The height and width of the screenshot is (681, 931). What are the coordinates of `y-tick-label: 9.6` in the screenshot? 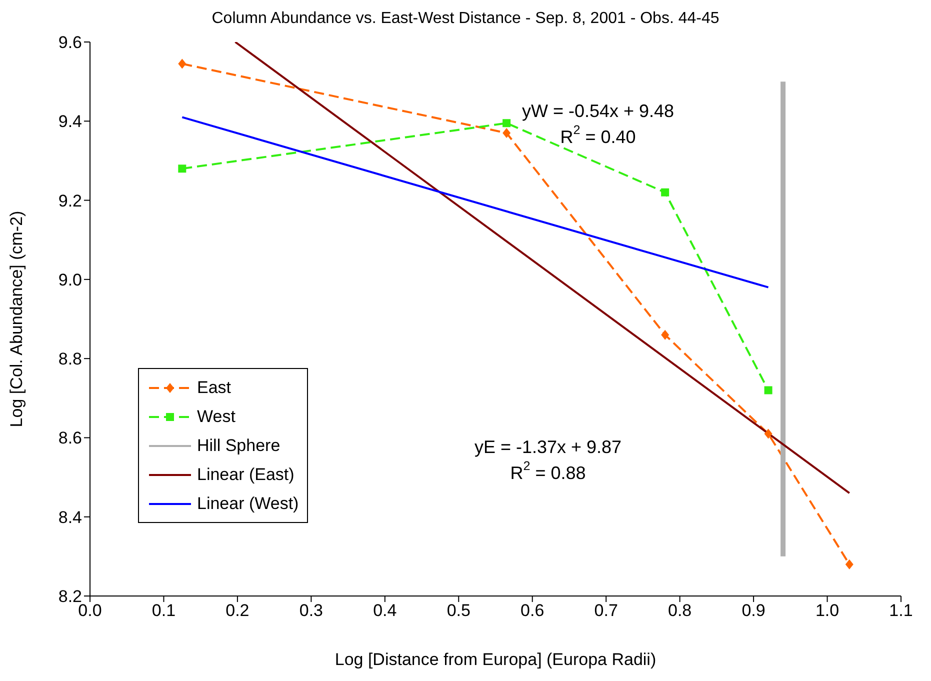 It's located at (70, 42).